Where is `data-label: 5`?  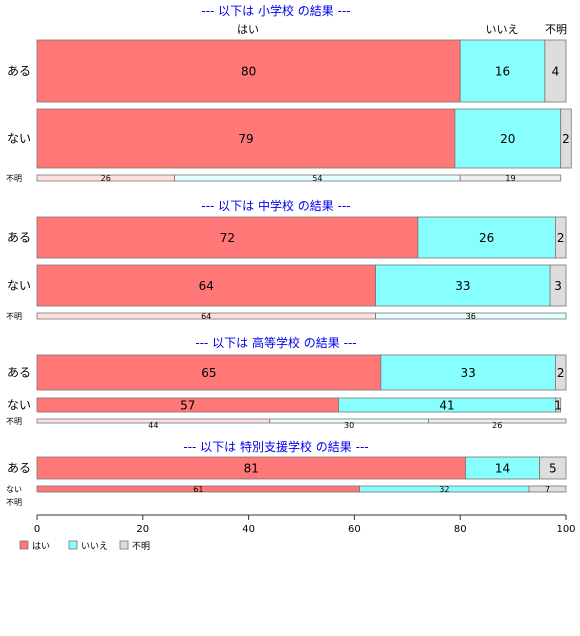 data-label: 5 is located at coordinates (553, 468).